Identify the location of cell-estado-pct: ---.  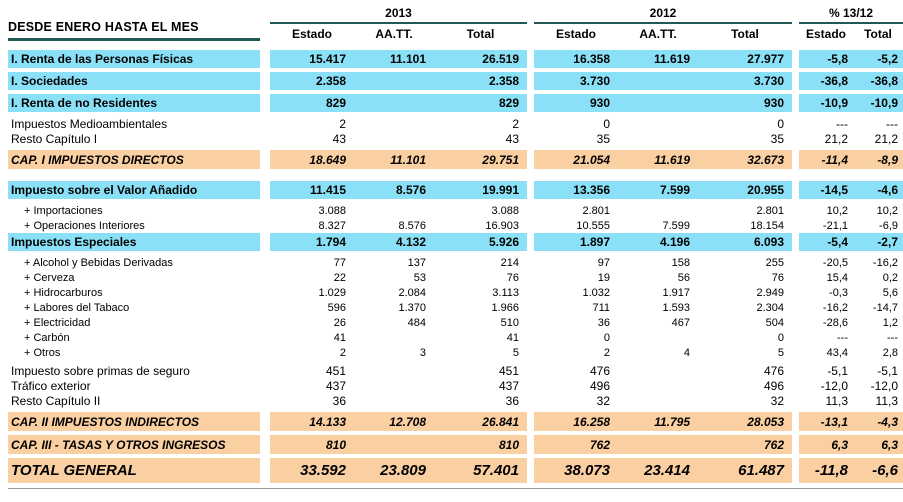
(842, 337).